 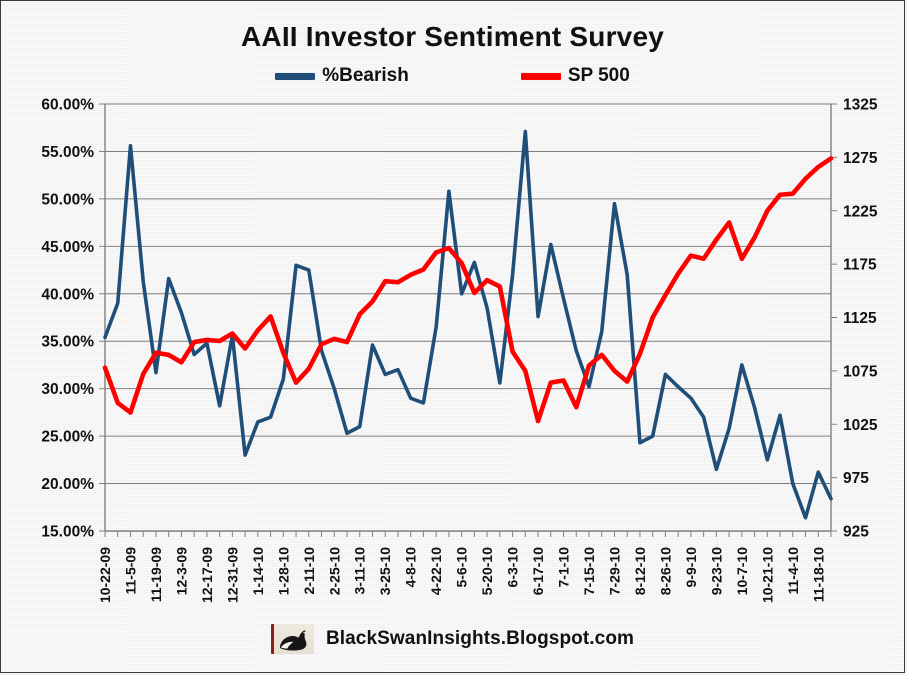 I want to click on y-axis-left-tick-label: 50.00%, so click(x=67, y=199).